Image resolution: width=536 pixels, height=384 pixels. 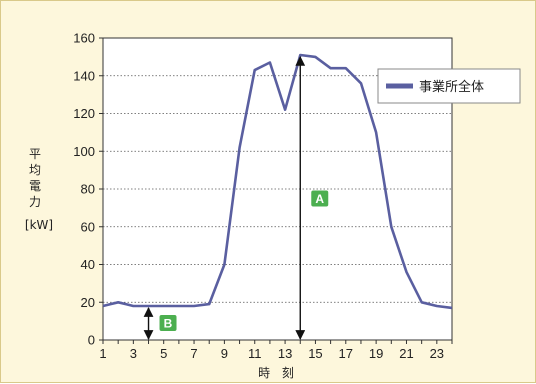 What do you see at coordinates (278, 373) in the screenshot?
I see `x-axis-label: 時 刻` at bounding box center [278, 373].